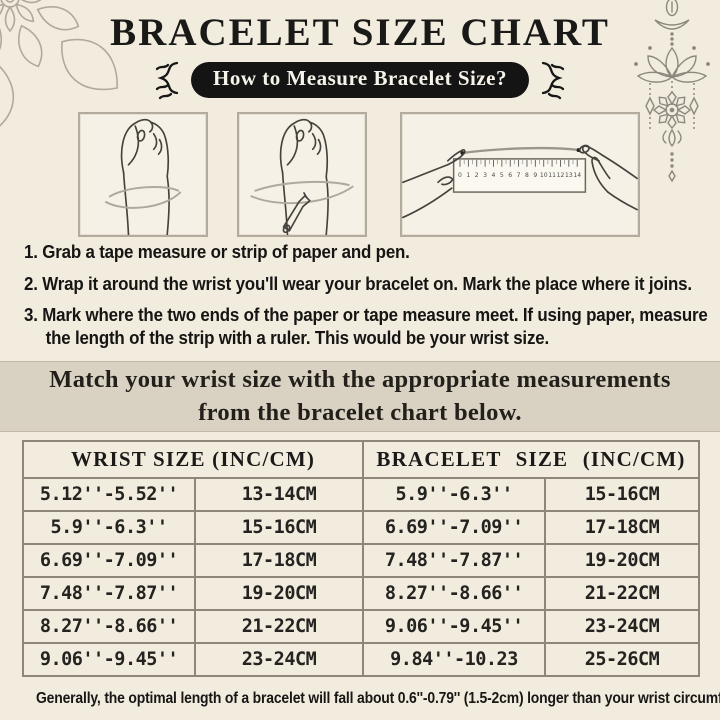 Image resolution: width=720 pixels, height=720 pixels. What do you see at coordinates (279, 494) in the screenshot?
I see `wrist-cm-cell: 13-14CM` at bounding box center [279, 494].